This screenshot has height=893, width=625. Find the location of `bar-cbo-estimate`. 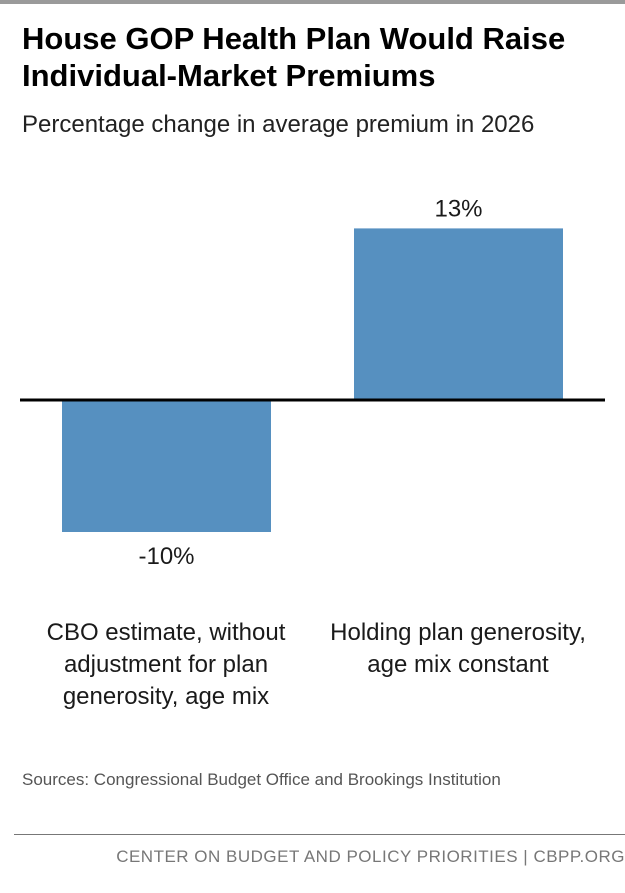

bar-cbo-estimate is located at coordinates (166, 466).